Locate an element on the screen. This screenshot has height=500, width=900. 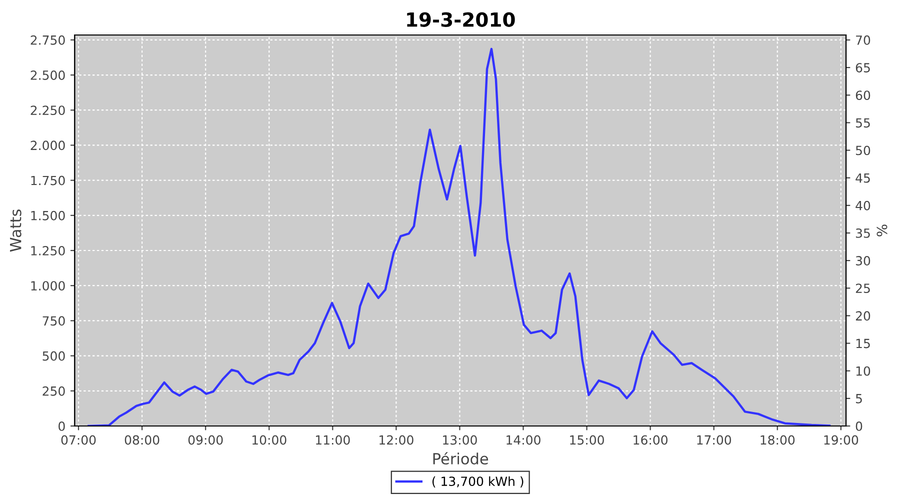
x-tick-label: 09:00 is located at coordinates (205, 440).